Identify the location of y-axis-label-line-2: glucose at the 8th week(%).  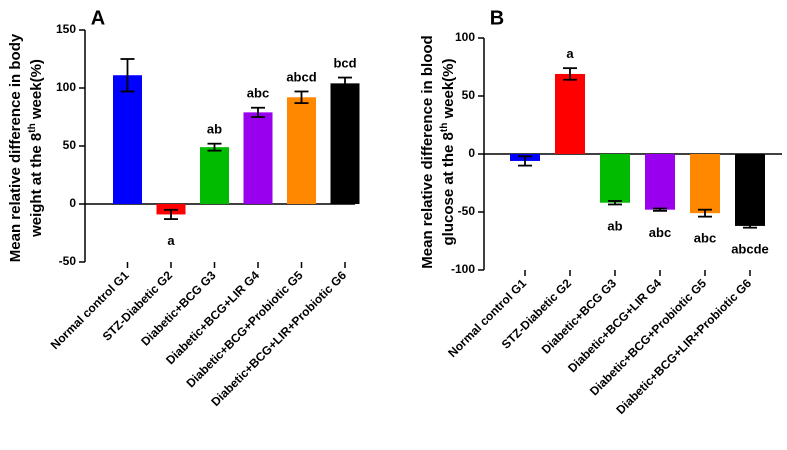
(448, 151).